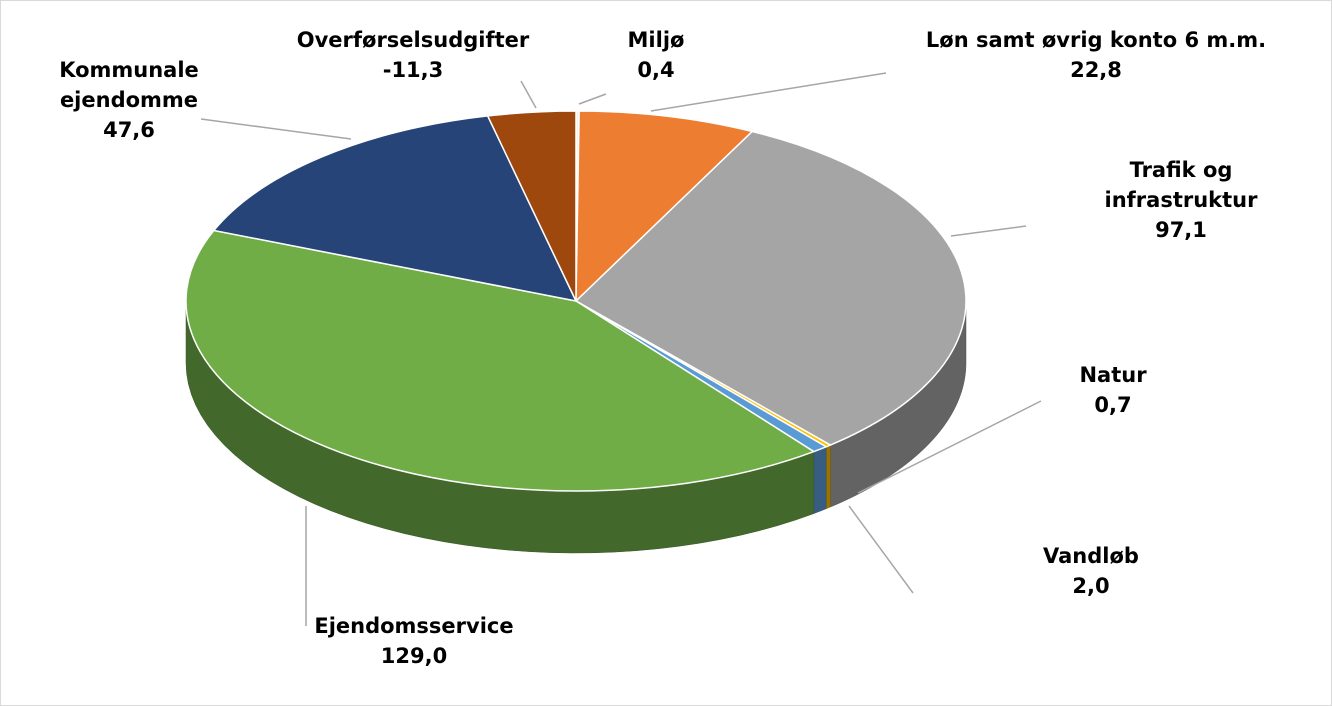 This screenshot has width=1332, height=706. What do you see at coordinates (414, 656) in the screenshot?
I see `value-label: 129,0` at bounding box center [414, 656].